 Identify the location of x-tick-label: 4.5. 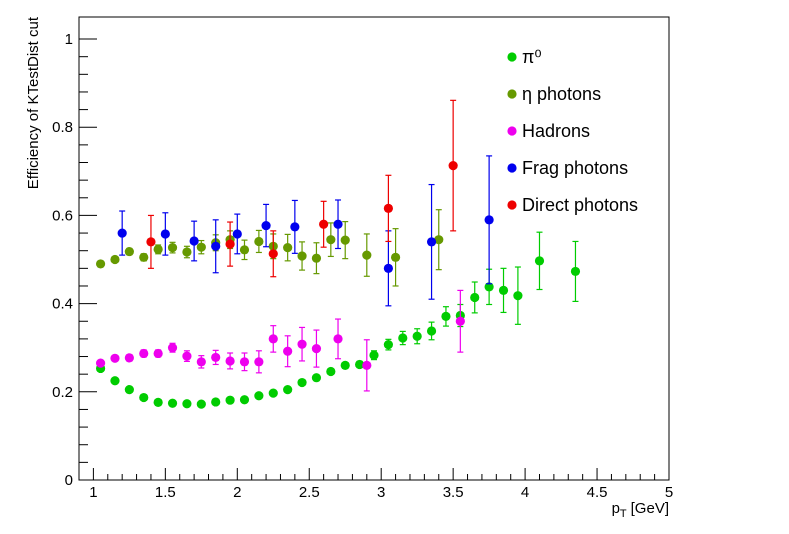
(597, 492).